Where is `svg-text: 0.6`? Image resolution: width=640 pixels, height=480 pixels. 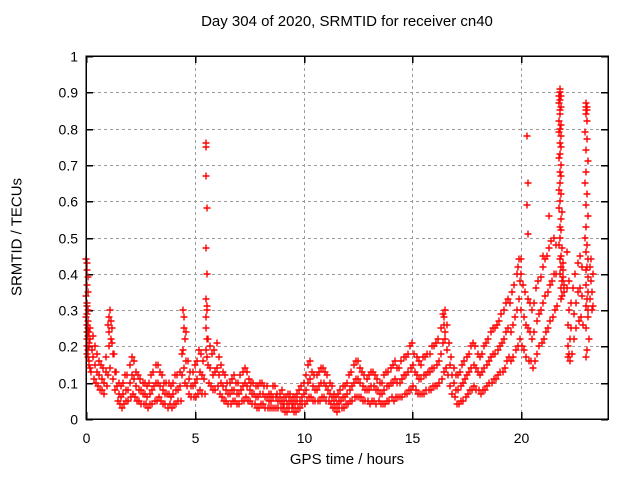
svg-text: 0.6 is located at coordinates (69, 202).